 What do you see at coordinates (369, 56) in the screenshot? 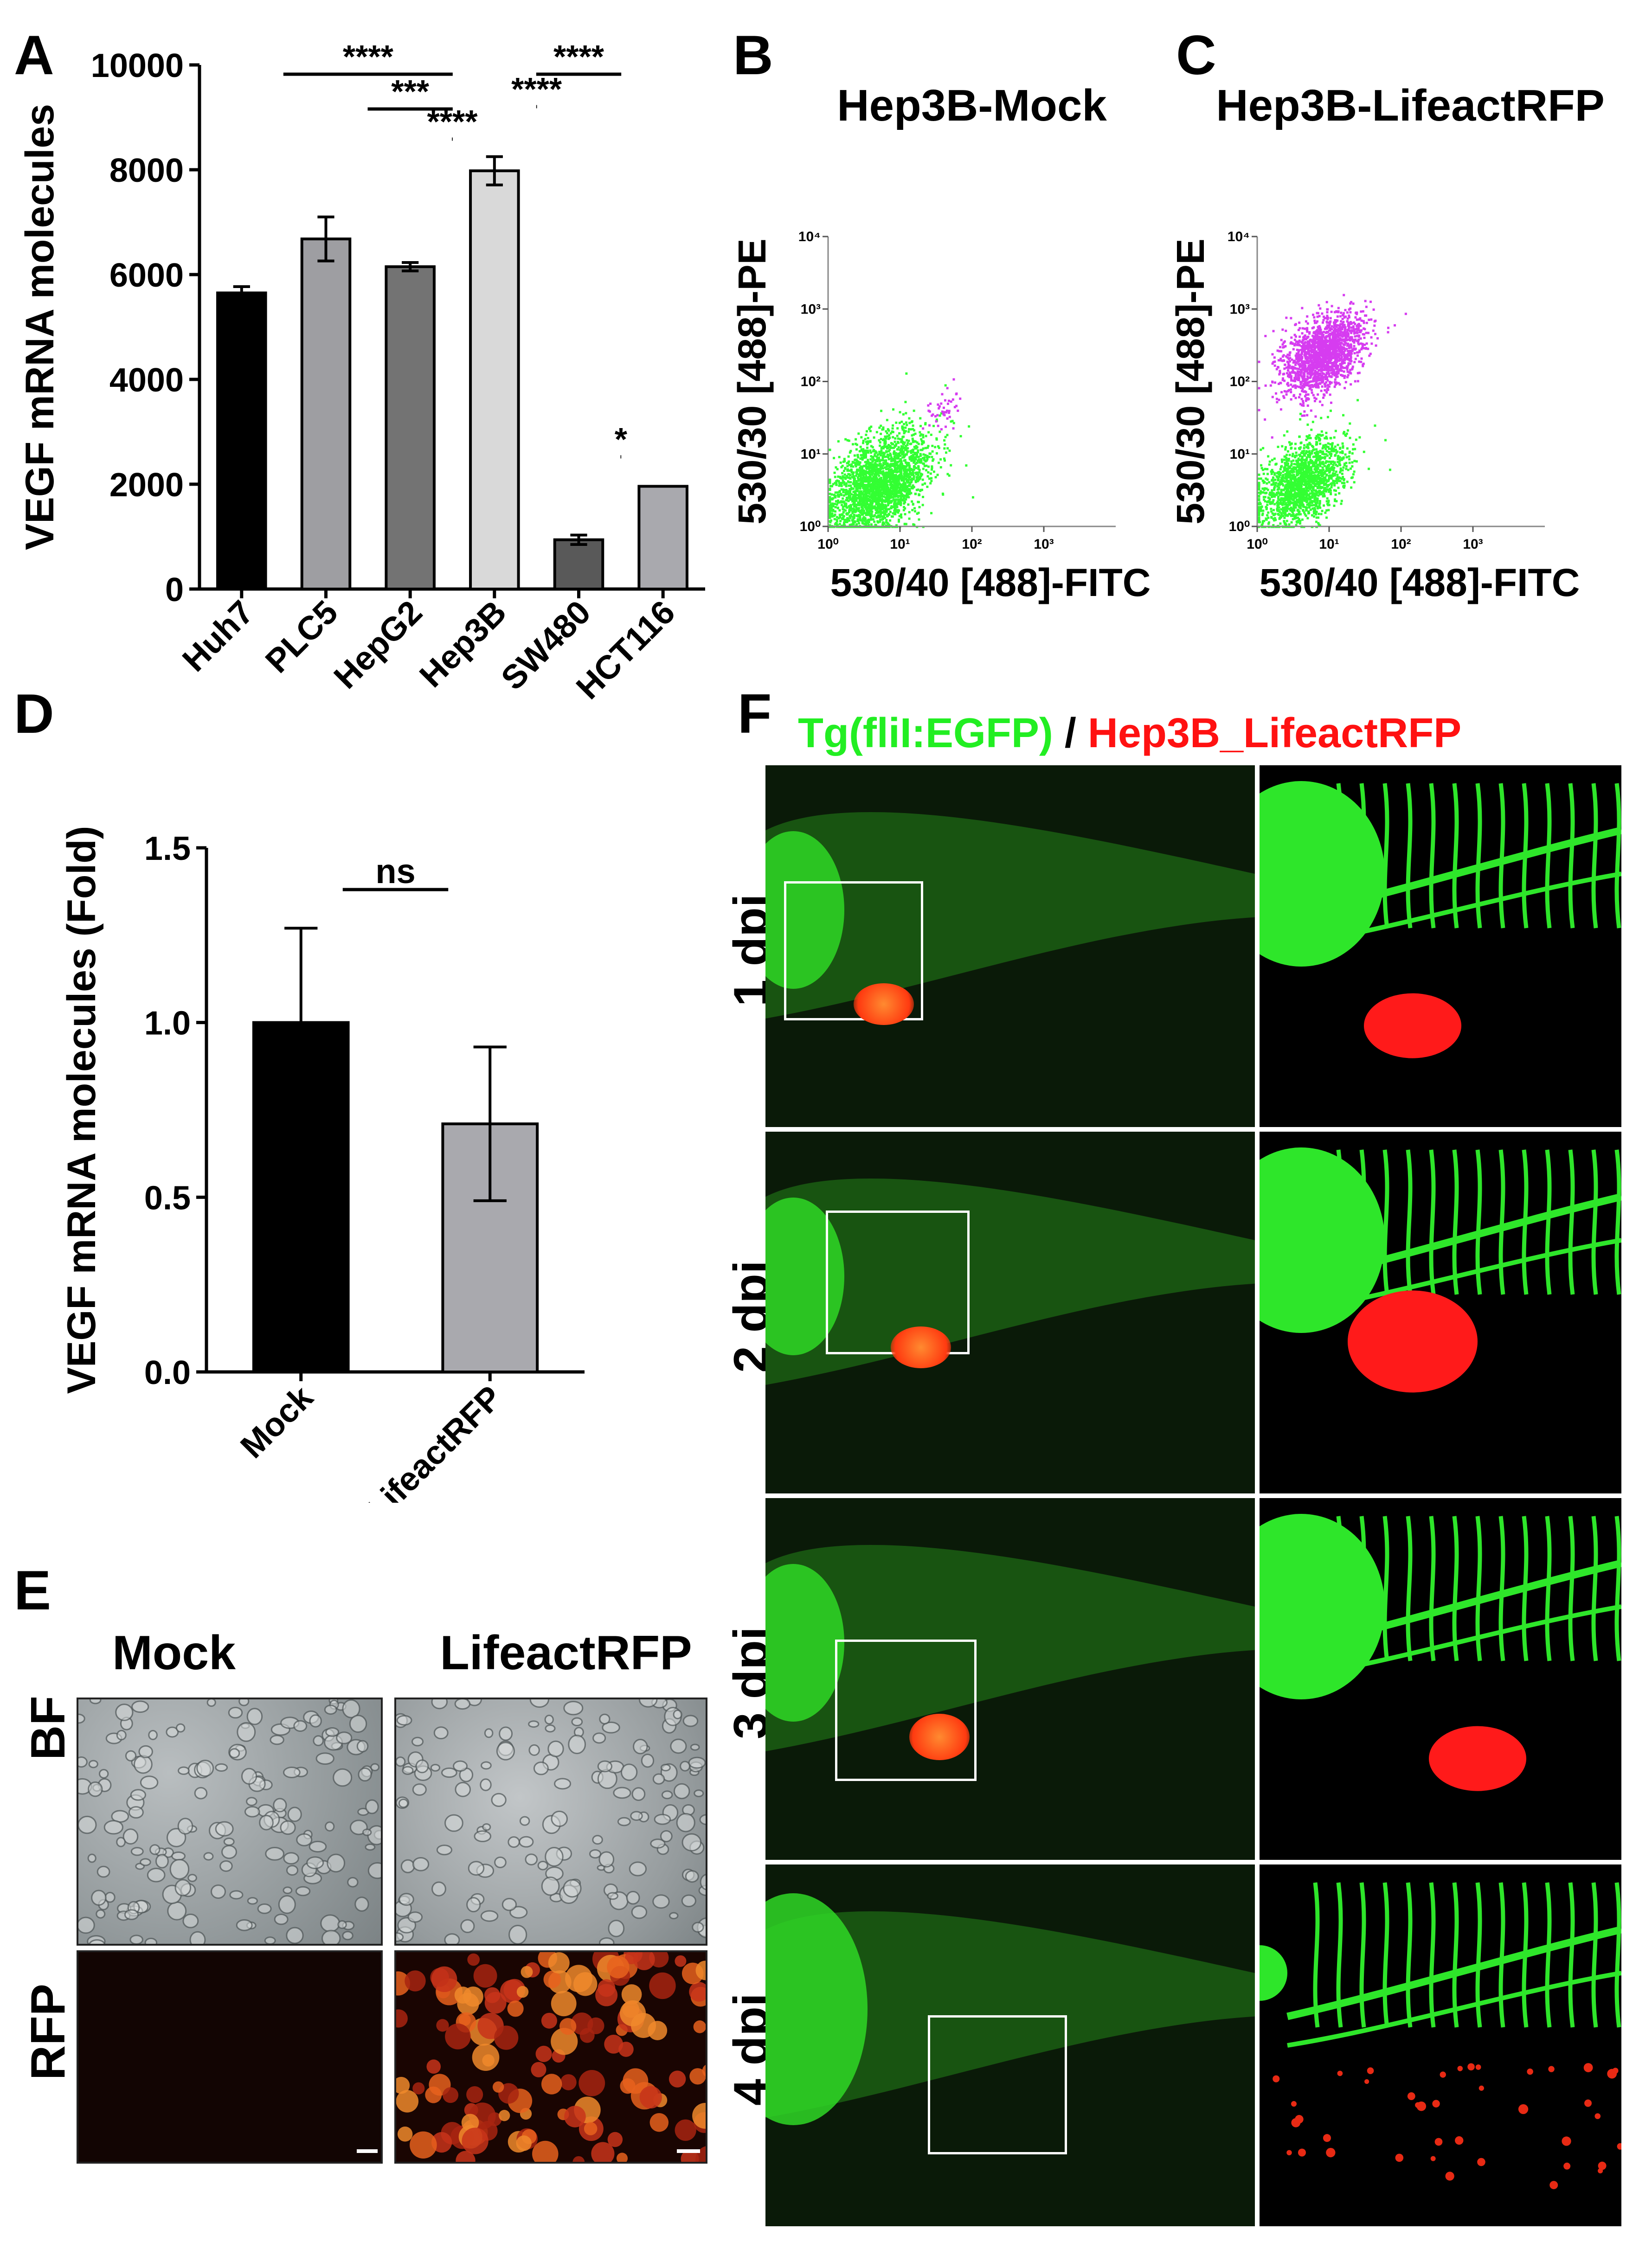
I see `significance-label: ****` at bounding box center [369, 56].